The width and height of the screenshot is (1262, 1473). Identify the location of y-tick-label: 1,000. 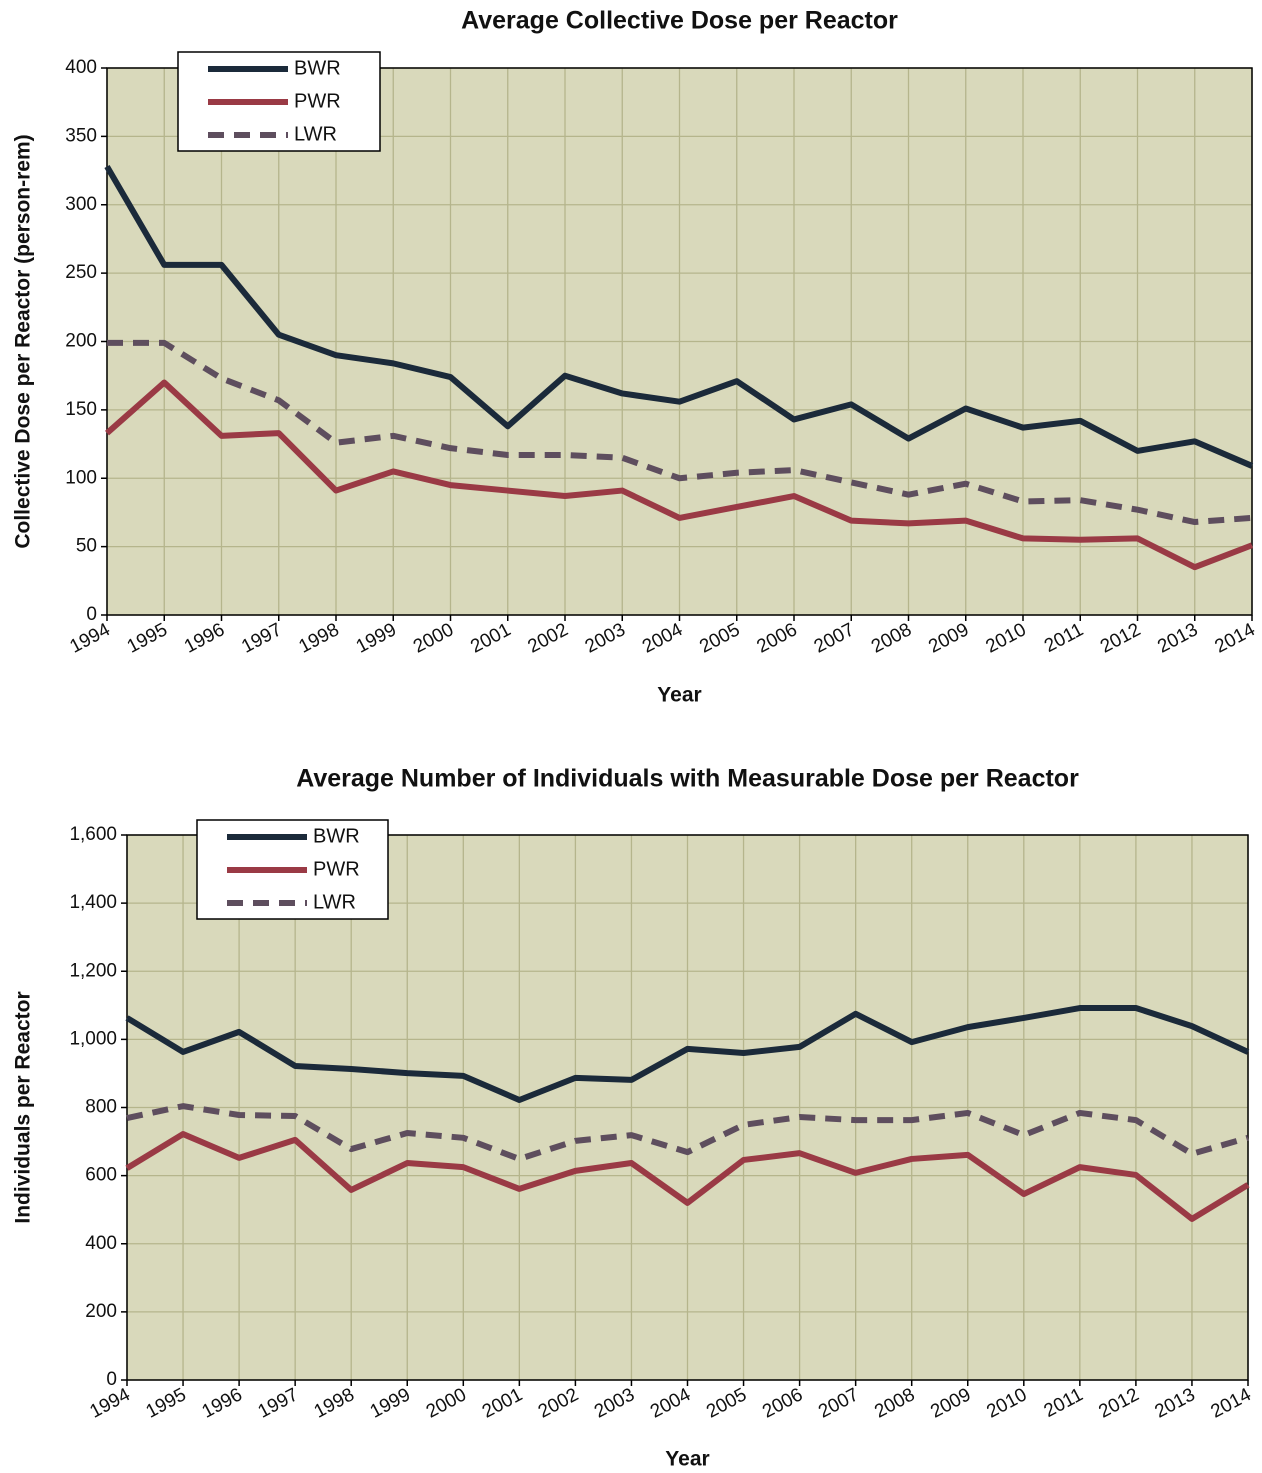
(93, 1038).